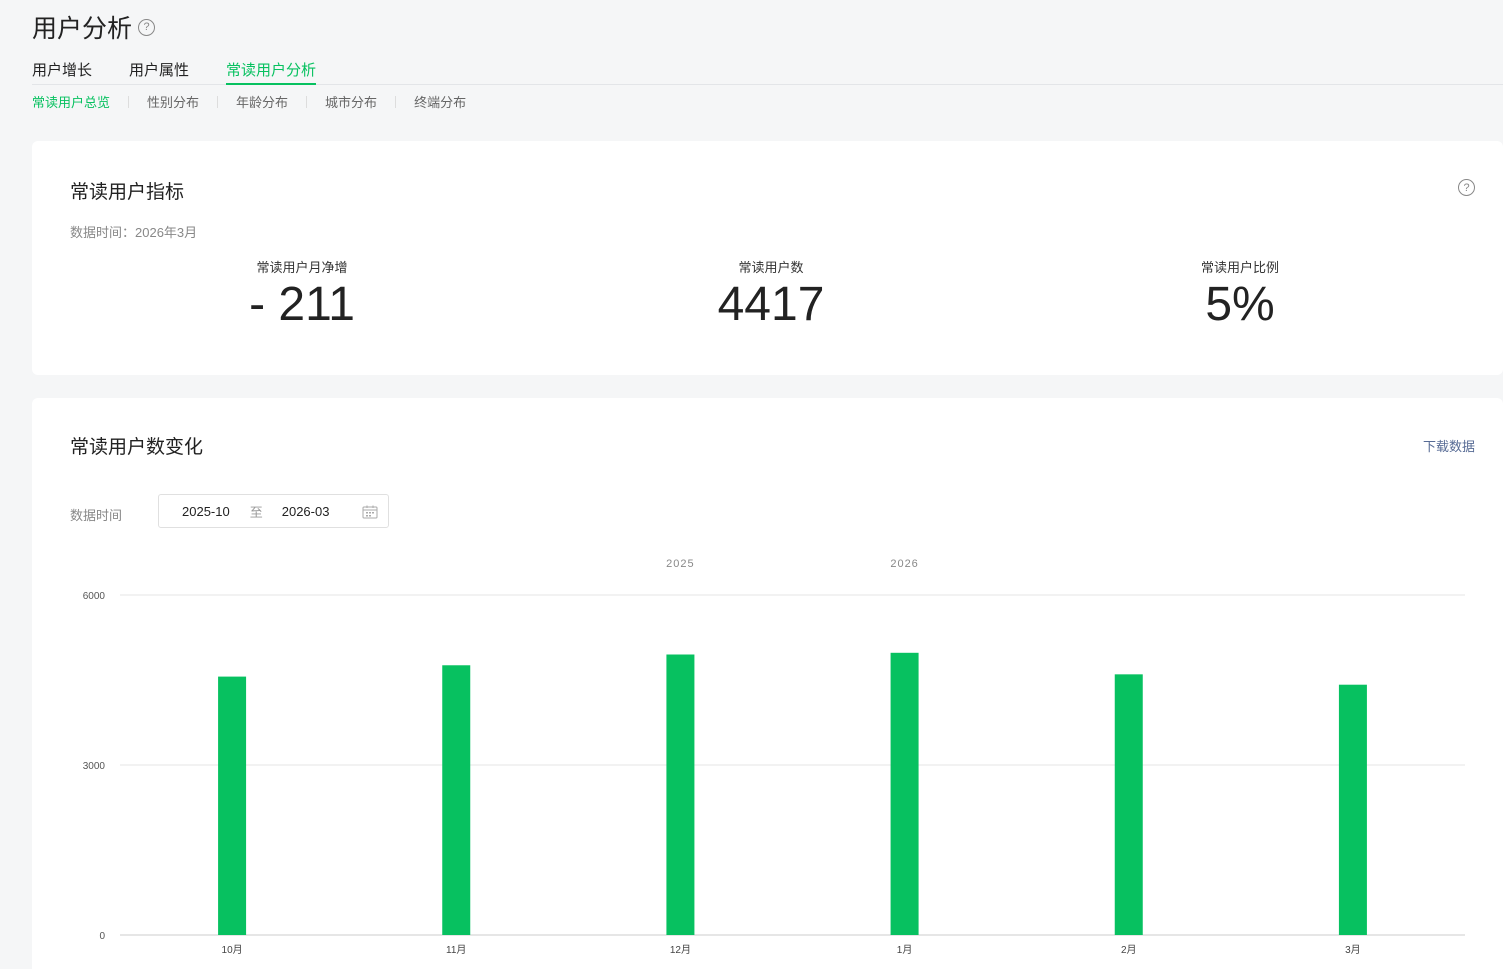  Describe the element at coordinates (904, 564) in the screenshot. I see `year-label: 2026` at that location.